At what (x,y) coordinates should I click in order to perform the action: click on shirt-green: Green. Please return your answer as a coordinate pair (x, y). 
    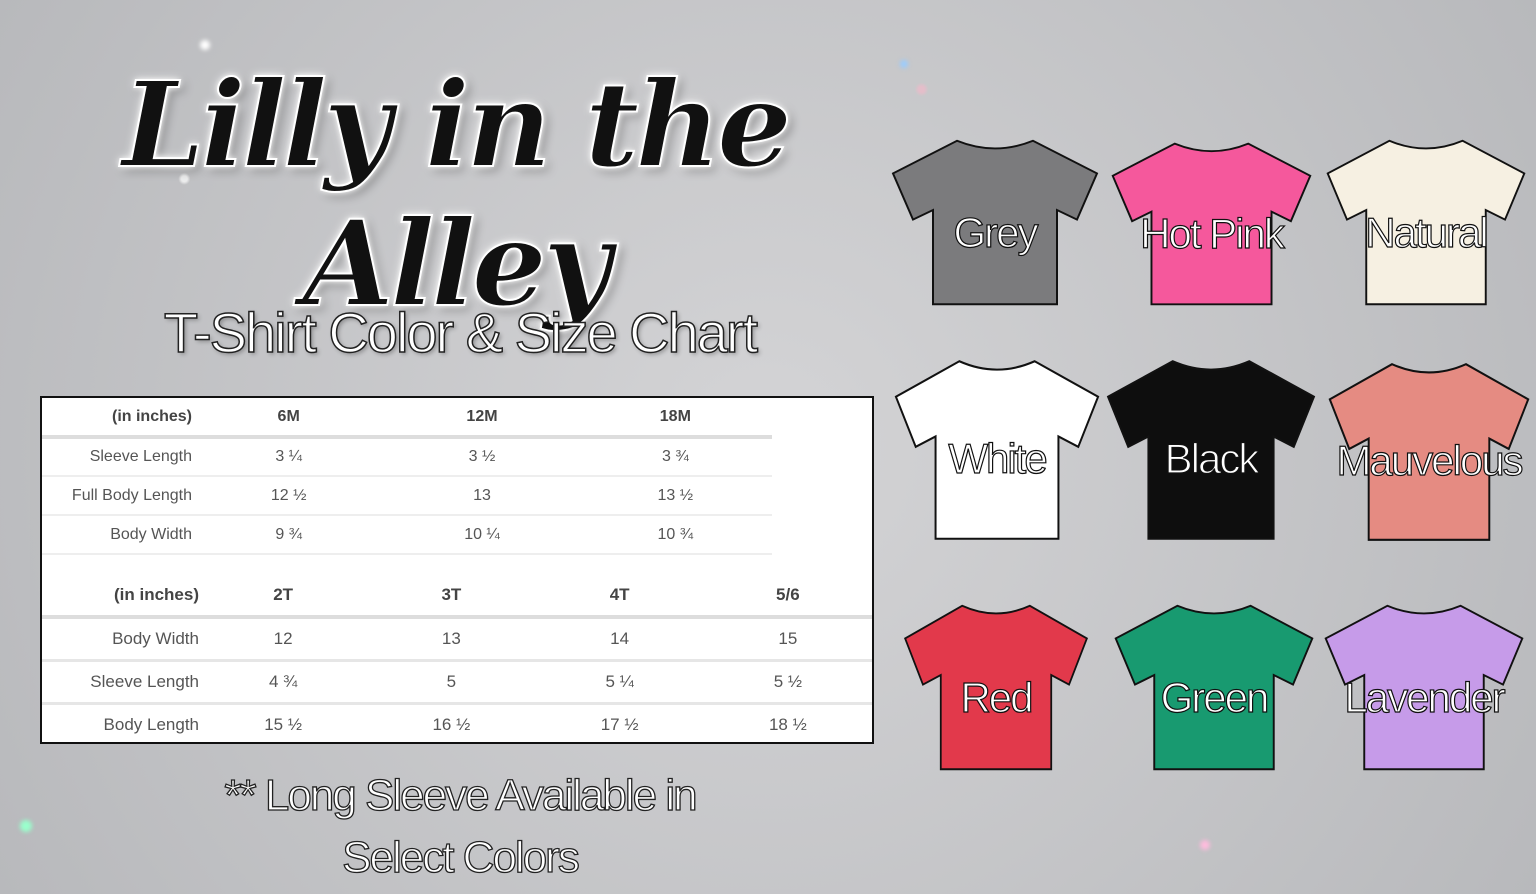
    Looking at the image, I should click on (1214, 687).